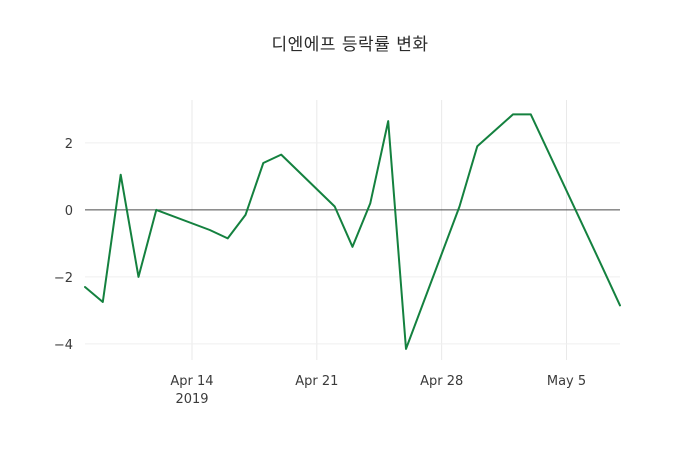 This screenshot has height=450, width=700. Describe the element at coordinates (69, 211) in the screenshot. I see `y-tick-label: 0` at that location.